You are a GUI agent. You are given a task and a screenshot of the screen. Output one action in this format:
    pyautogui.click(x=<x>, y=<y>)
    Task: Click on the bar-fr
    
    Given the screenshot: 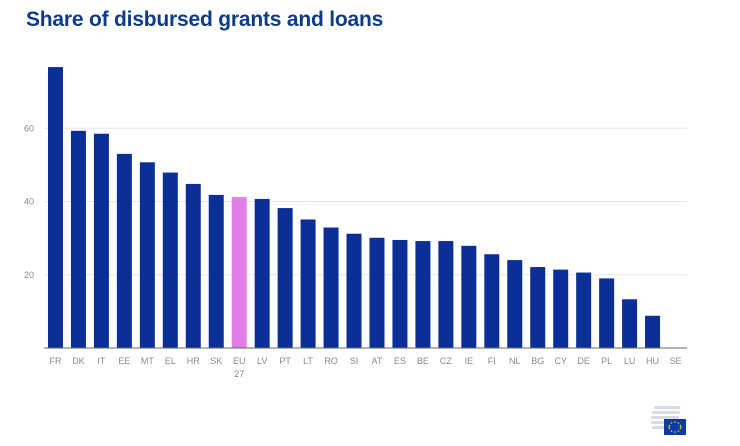 What is the action you would take?
    pyautogui.click(x=55, y=208)
    